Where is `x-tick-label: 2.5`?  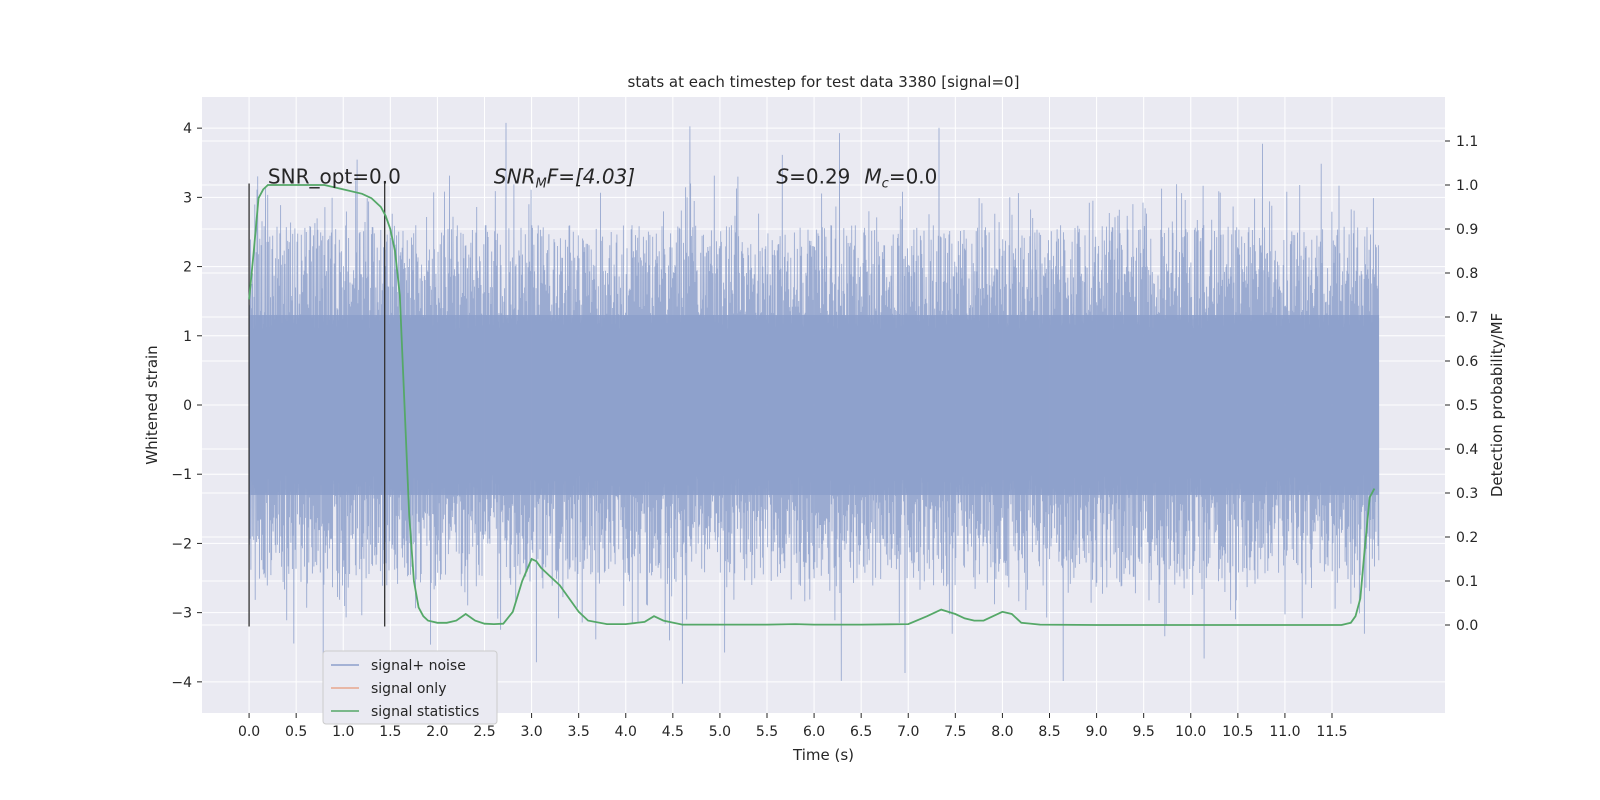 x-tick-label: 2.5 is located at coordinates (484, 732).